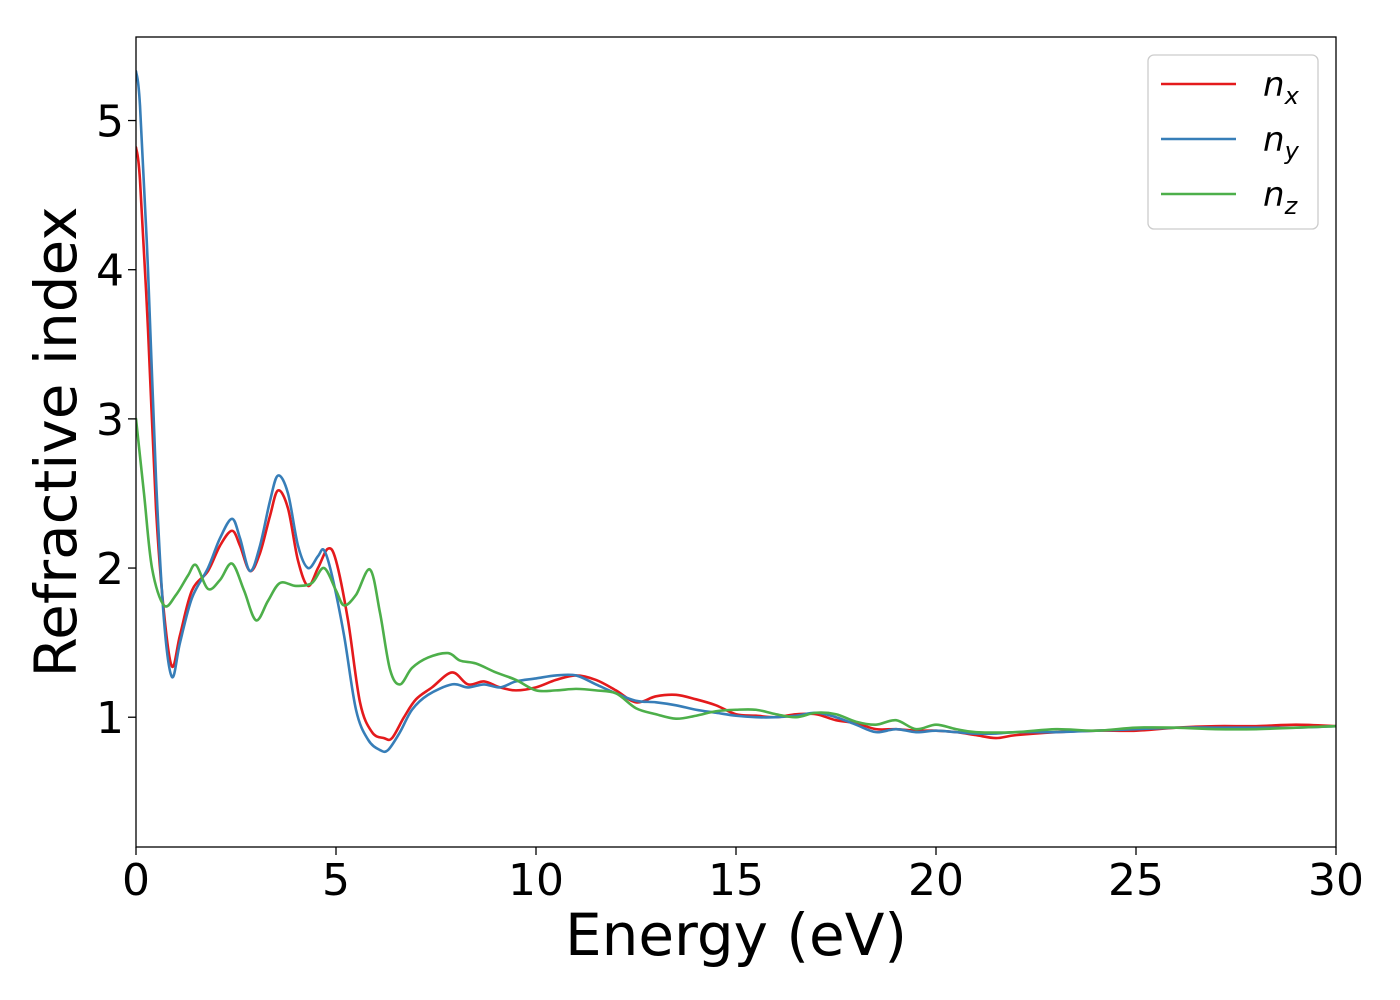  Describe the element at coordinates (1281, 87) in the screenshot. I see `legend-label-nx: nx` at that location.